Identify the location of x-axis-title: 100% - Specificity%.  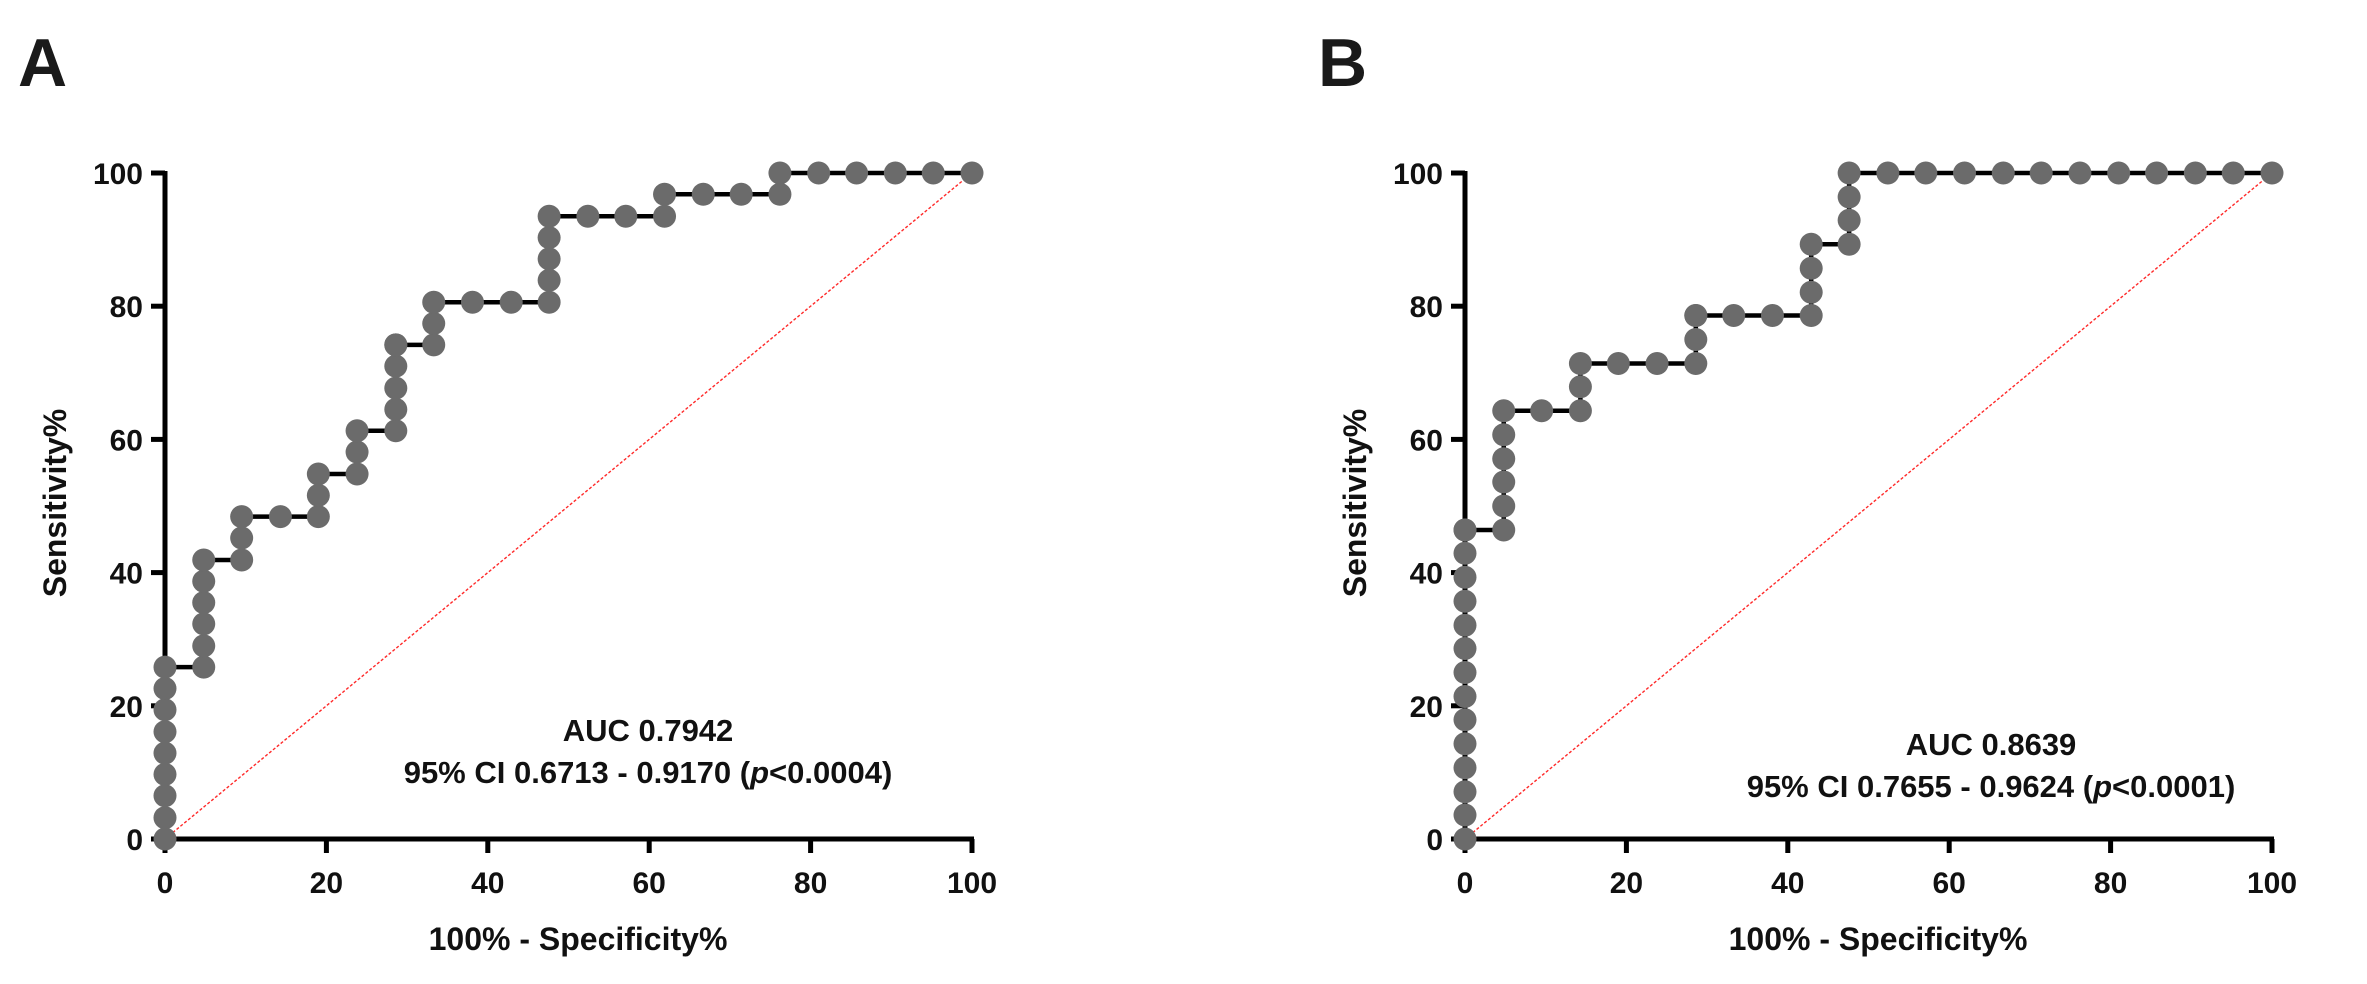
(578, 939).